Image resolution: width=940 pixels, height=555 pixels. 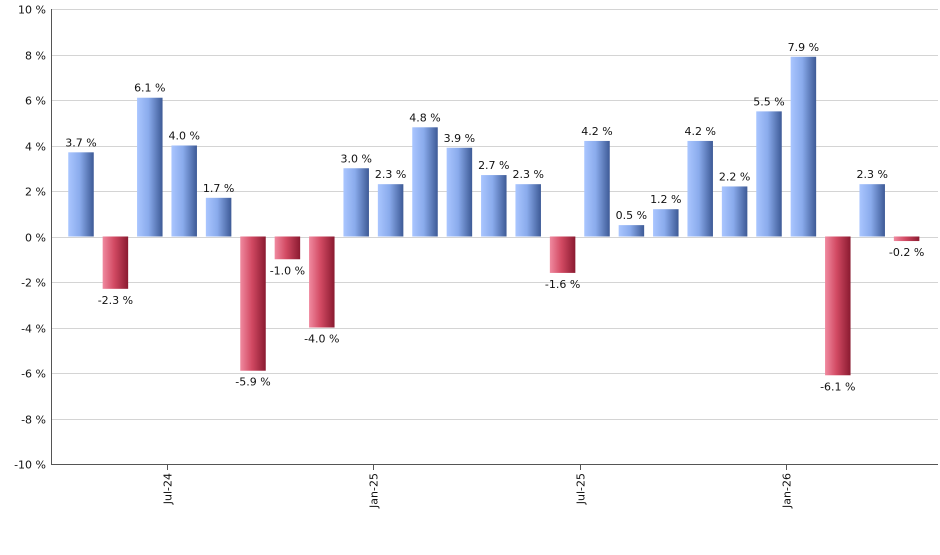 What do you see at coordinates (32, 10) in the screenshot?
I see `y-tick-label: 10 %` at bounding box center [32, 10].